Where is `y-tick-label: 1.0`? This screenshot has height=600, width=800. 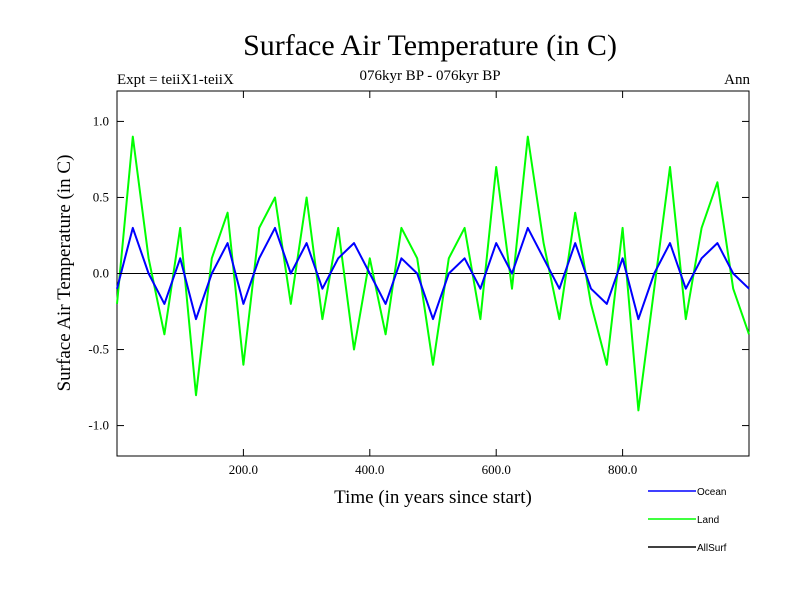
y-tick-label: 1.0 is located at coordinates (101, 120).